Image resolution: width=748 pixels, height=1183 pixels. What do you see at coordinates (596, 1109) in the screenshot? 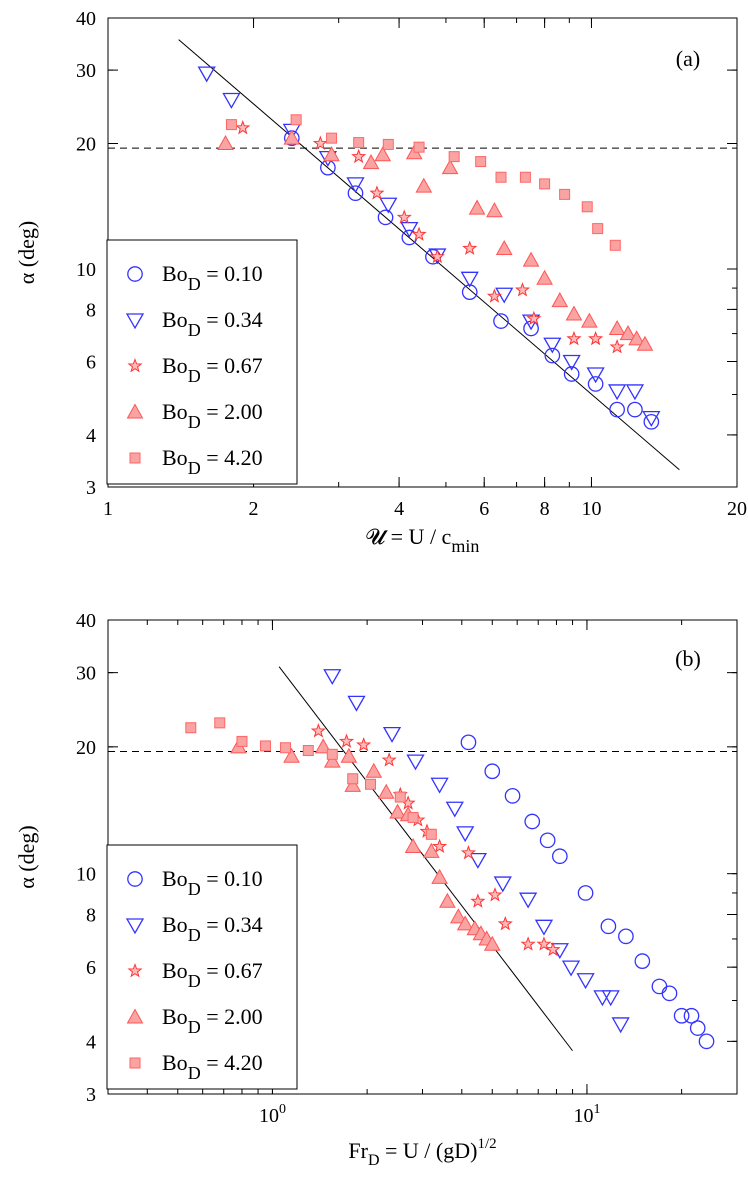
I see `x-tick-label-exponent: 1` at bounding box center [596, 1109].